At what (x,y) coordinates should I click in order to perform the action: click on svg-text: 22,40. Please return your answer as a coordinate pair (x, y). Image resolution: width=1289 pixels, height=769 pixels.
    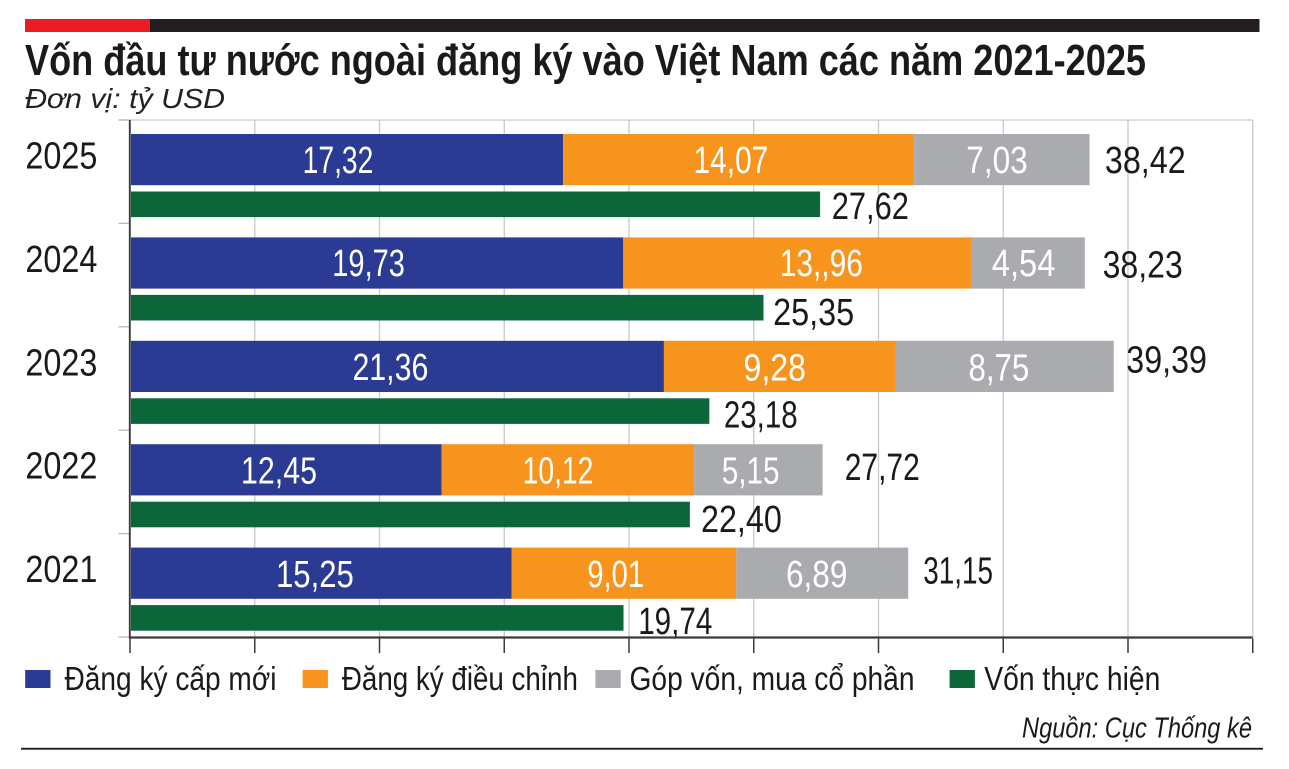
    Looking at the image, I should click on (741, 520).